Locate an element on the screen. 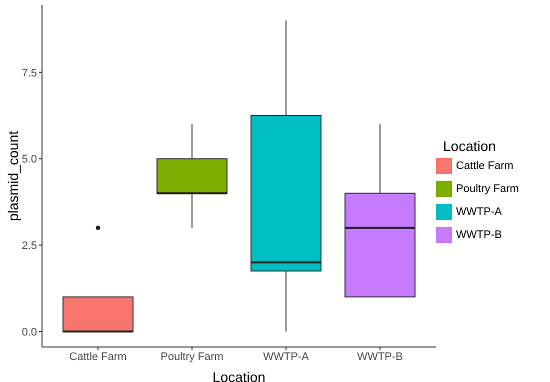 This screenshot has width=550, height=382. legend-title: Location is located at coordinates (469, 146).